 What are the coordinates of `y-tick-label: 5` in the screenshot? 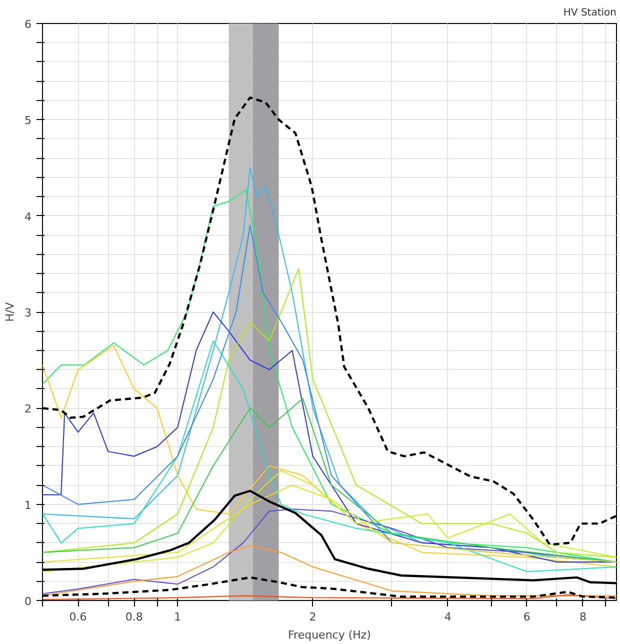 It's located at (28, 121).